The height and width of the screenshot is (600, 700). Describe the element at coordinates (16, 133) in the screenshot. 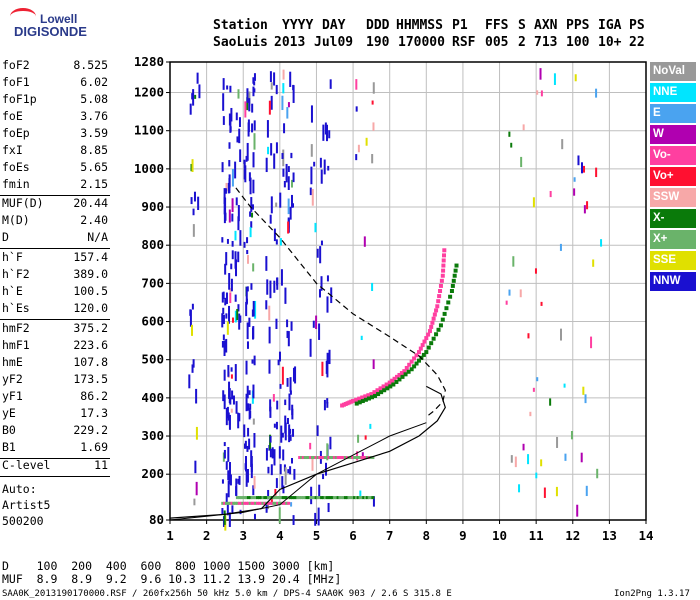

I see `param-name: foEp` at that location.